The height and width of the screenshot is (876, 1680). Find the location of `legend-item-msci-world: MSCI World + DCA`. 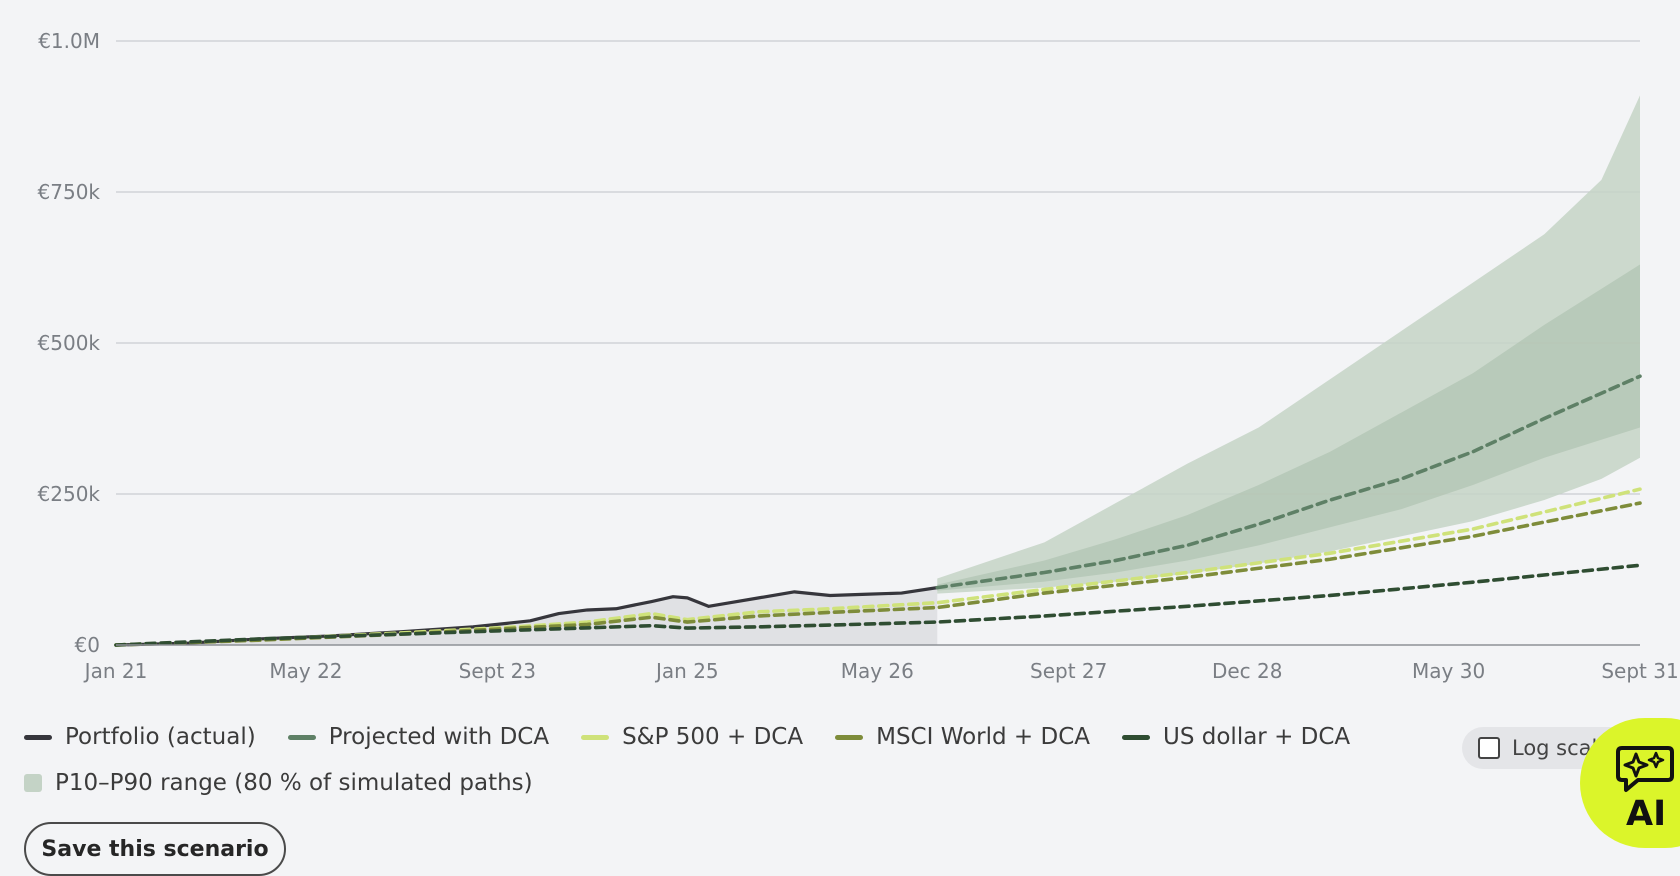

legend-item-msci-world: MSCI World + DCA is located at coordinates (962, 737).